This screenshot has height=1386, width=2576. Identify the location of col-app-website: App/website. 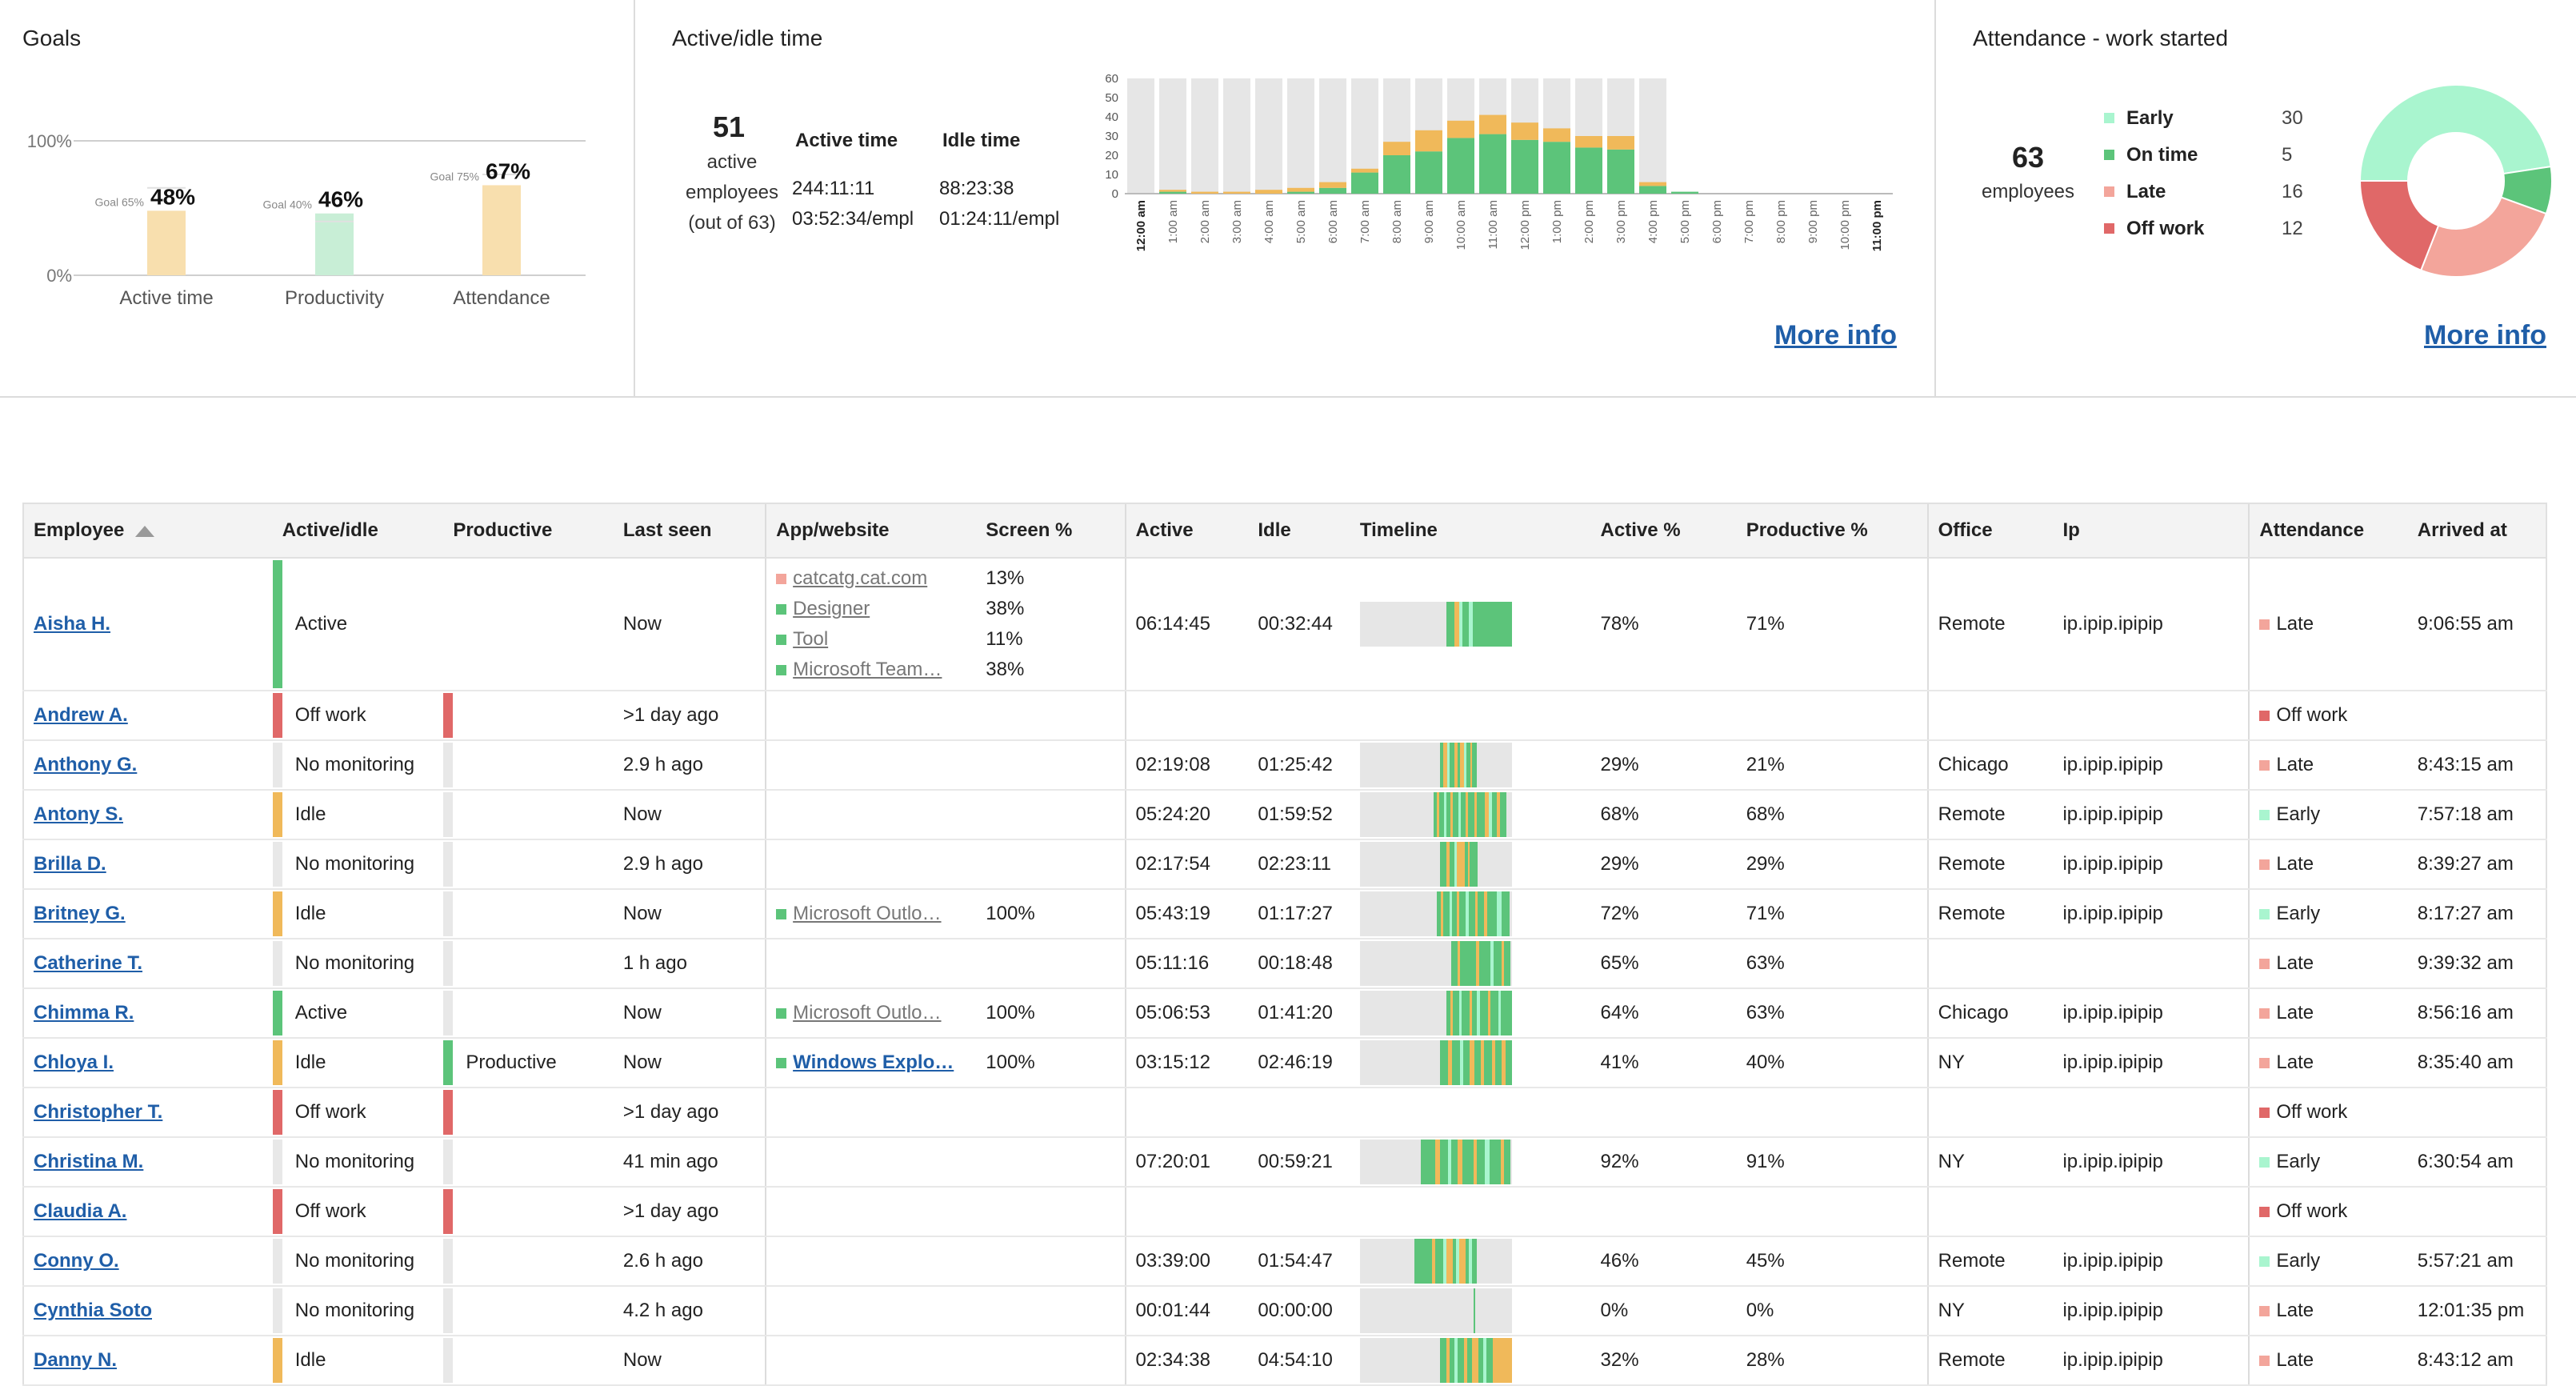
(871, 531).